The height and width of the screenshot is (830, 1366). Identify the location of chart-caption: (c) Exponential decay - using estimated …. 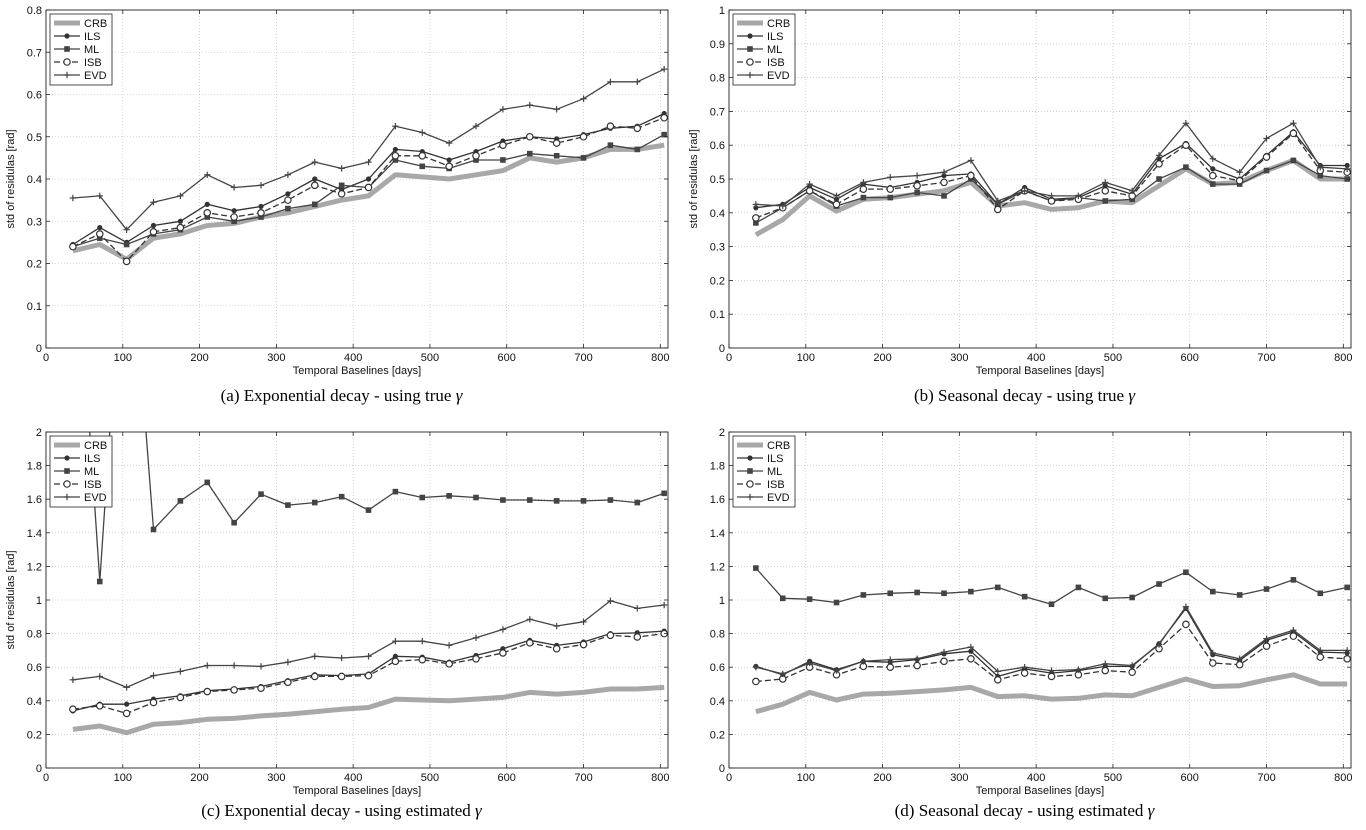
(341, 811).